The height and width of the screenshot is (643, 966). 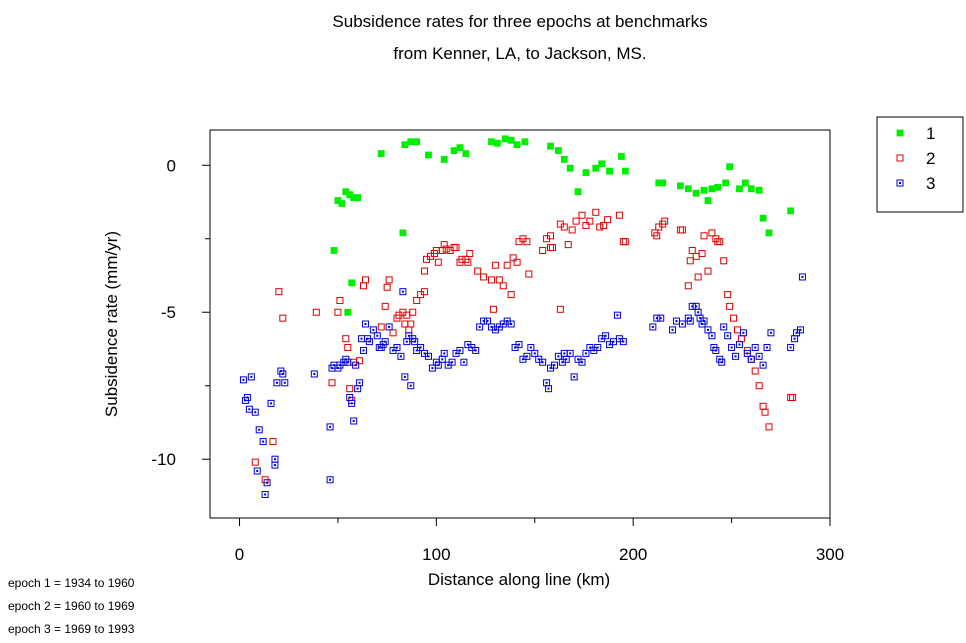 I want to click on legend-label-1: 1, so click(x=930, y=133).